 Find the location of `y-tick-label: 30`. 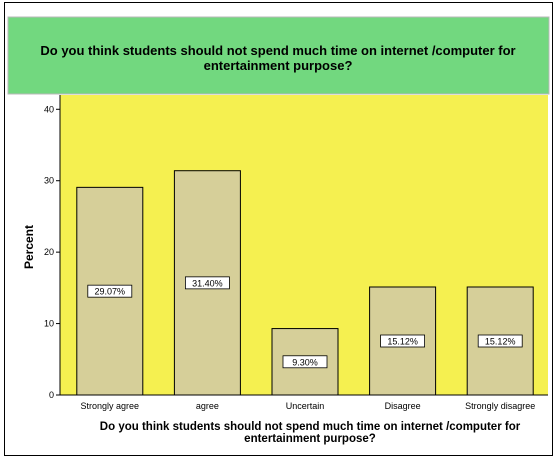

y-tick-label: 30 is located at coordinates (49, 181).